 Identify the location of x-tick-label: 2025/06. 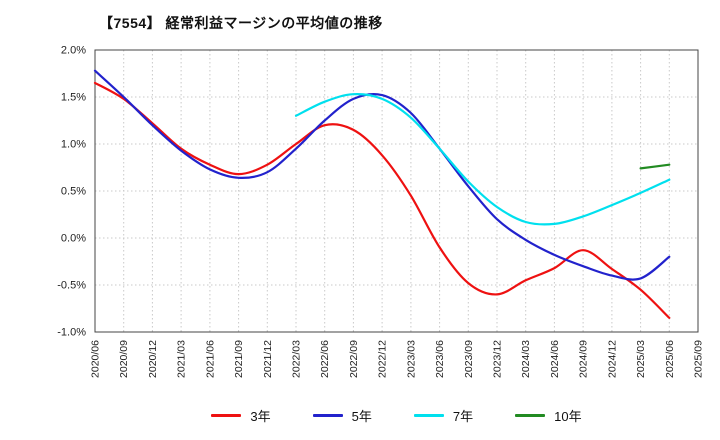
(670, 359).